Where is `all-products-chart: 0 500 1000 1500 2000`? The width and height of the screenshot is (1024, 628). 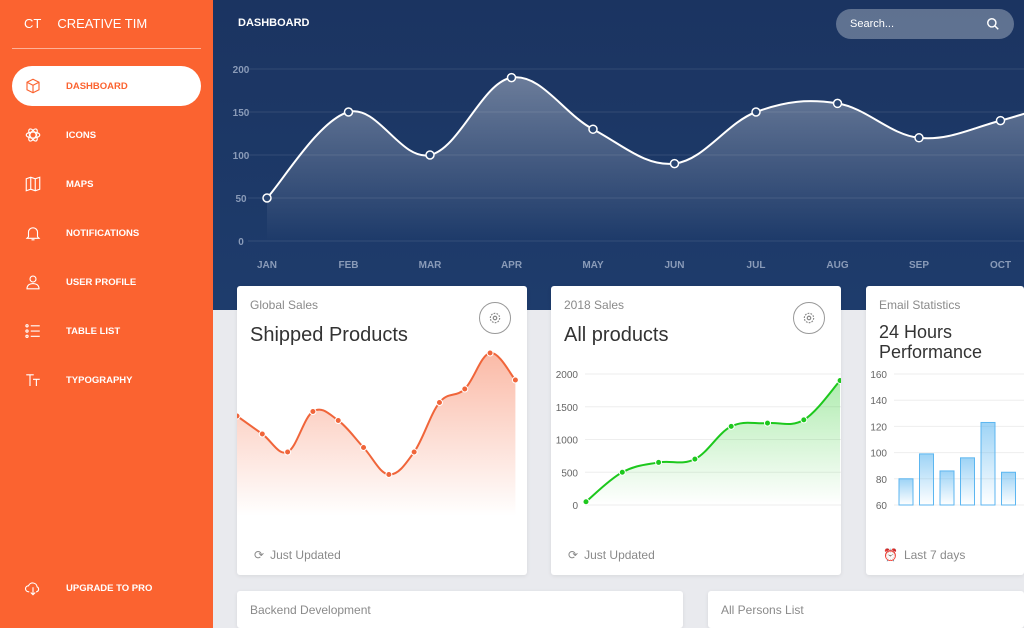
all-products-chart: 0 500 1000 1500 2000 is located at coordinates (698, 441).